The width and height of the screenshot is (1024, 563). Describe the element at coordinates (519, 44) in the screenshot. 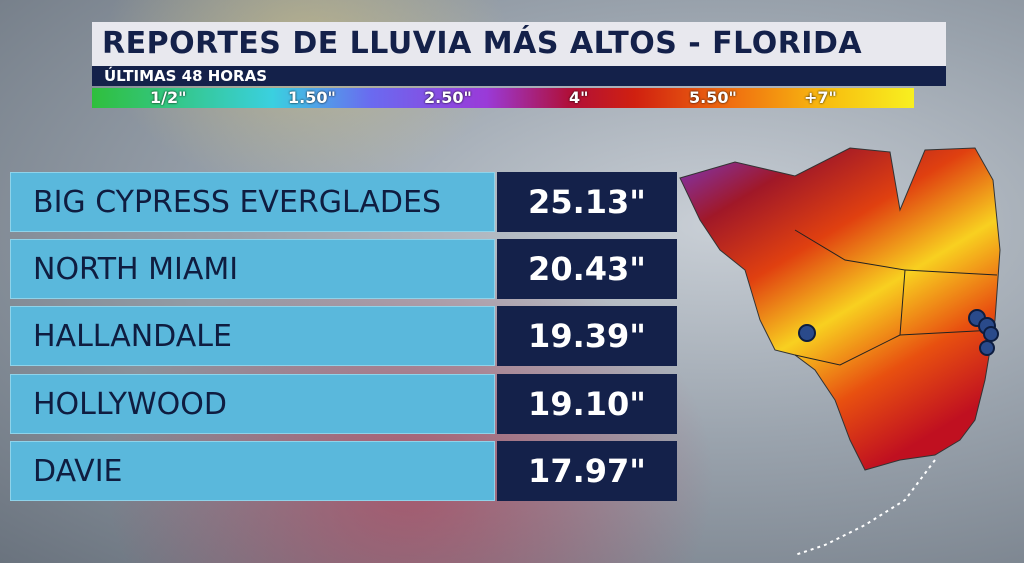

I see `title: REPORTES DE LLUVIA MÁS ALTOS - FLORIDA` at that location.